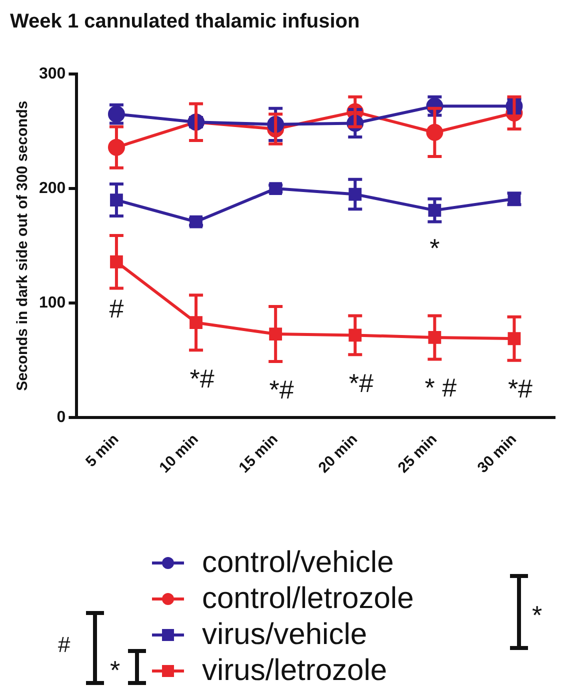  Describe the element at coordinates (441, 387) in the screenshot. I see `annotation: * #` at that location.